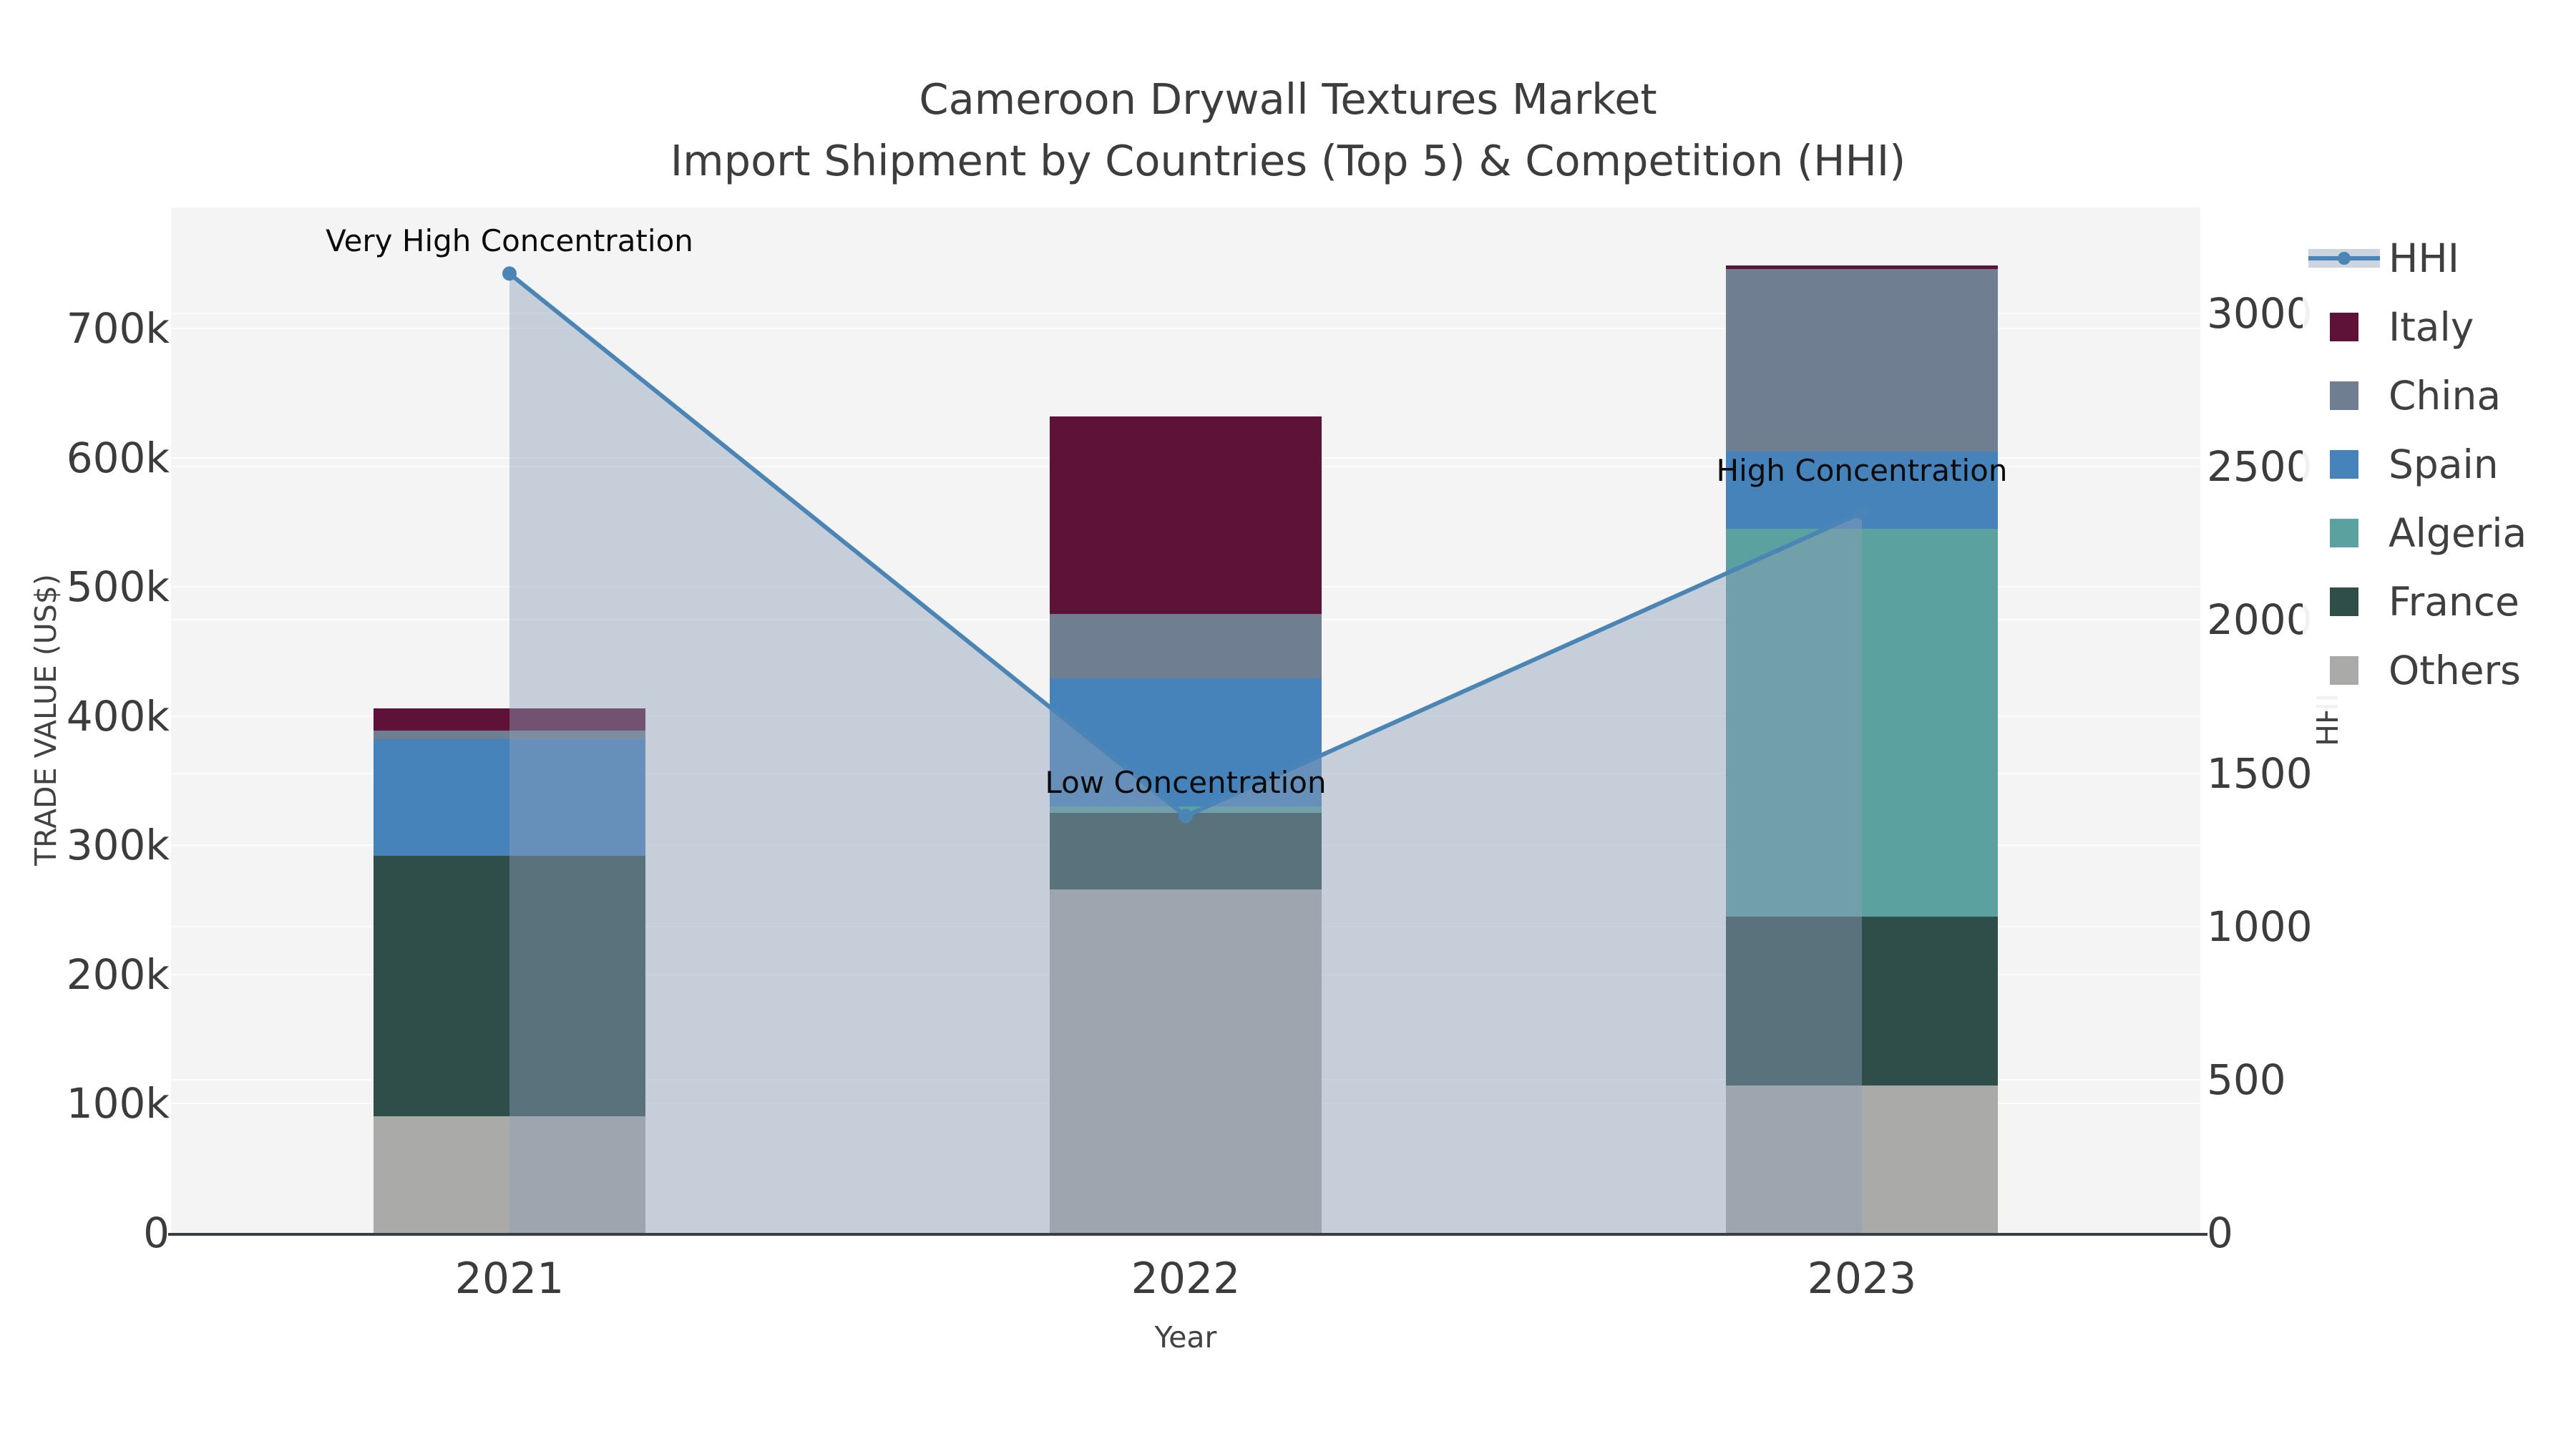 Image resolution: width=2576 pixels, height=1449 pixels. Describe the element at coordinates (118, 587) in the screenshot. I see `y-left-tick-500k: 500k` at that location.